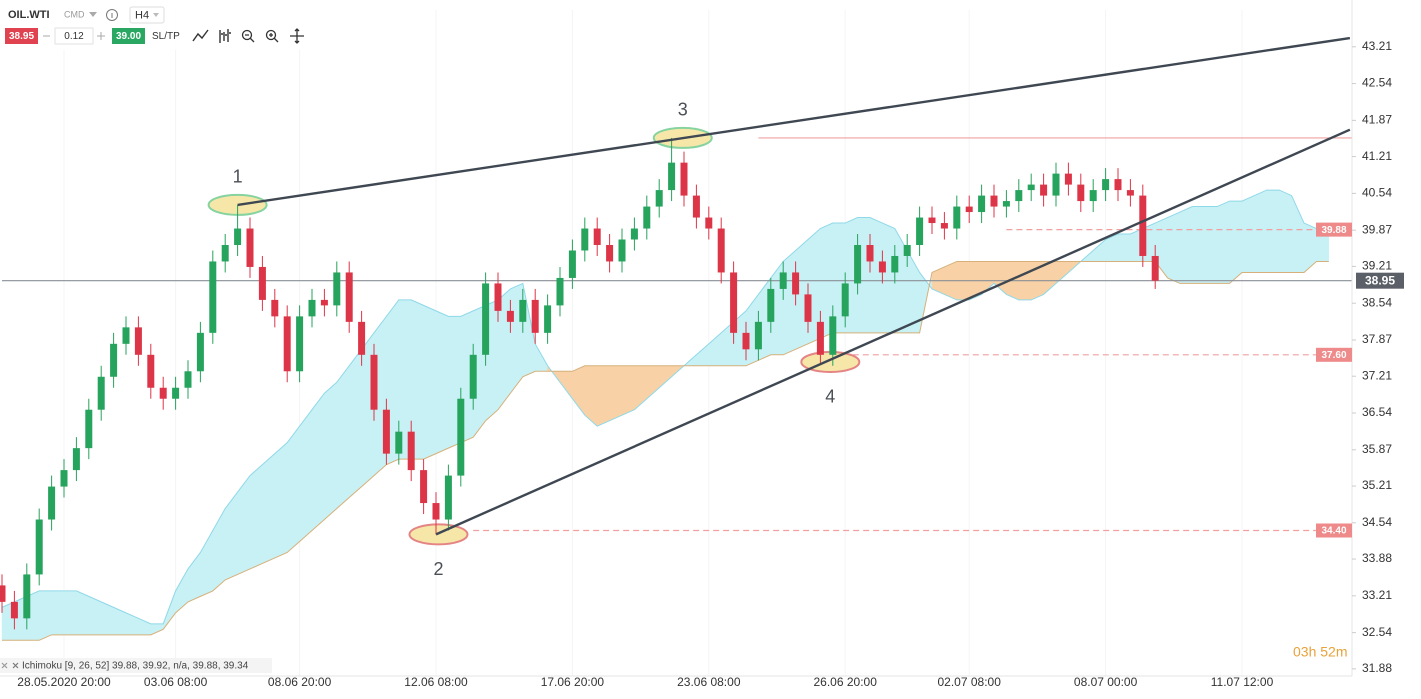  I want to click on y-tick-label: 43.21, so click(1377, 46).